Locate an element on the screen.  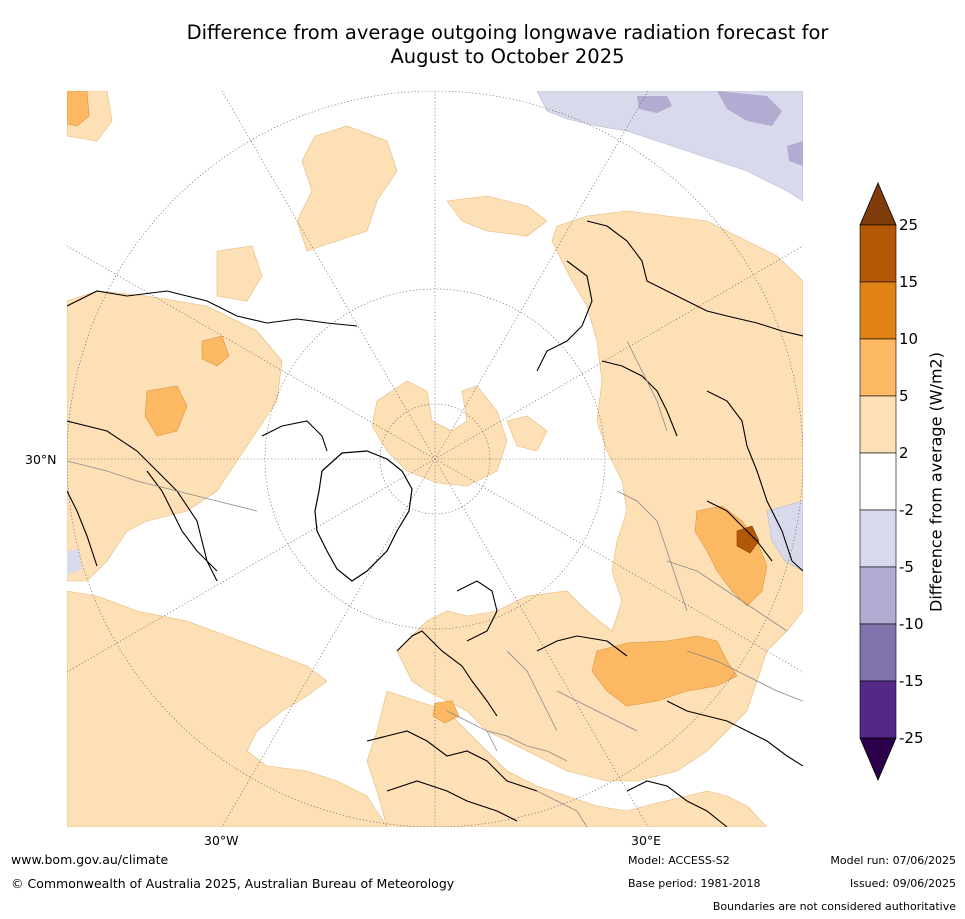
lon-label-30e: 30°E is located at coordinates (646, 840).